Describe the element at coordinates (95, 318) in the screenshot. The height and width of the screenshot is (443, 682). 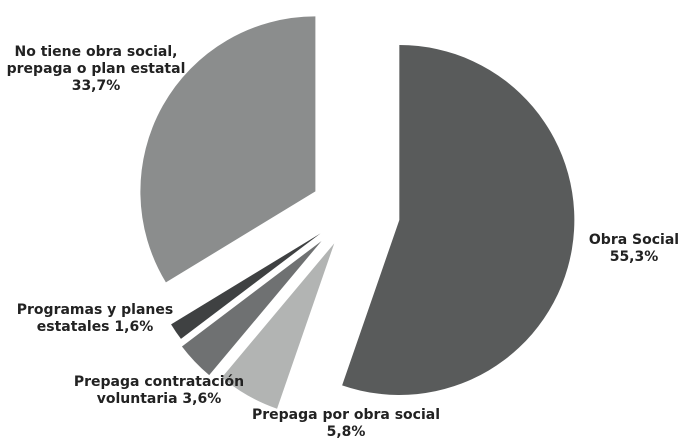
I see `label-programas-estatales: Programas y planes estatales 1,6%` at that location.